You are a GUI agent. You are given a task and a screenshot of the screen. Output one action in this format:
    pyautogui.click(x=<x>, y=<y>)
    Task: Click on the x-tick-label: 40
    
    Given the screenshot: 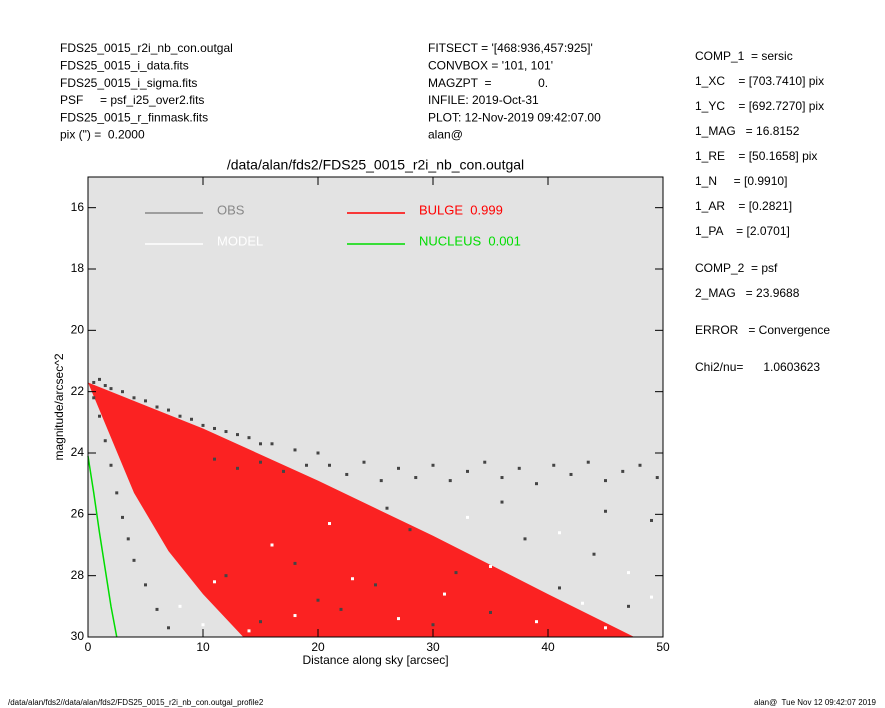 What is the action you would take?
    pyautogui.click(x=548, y=647)
    